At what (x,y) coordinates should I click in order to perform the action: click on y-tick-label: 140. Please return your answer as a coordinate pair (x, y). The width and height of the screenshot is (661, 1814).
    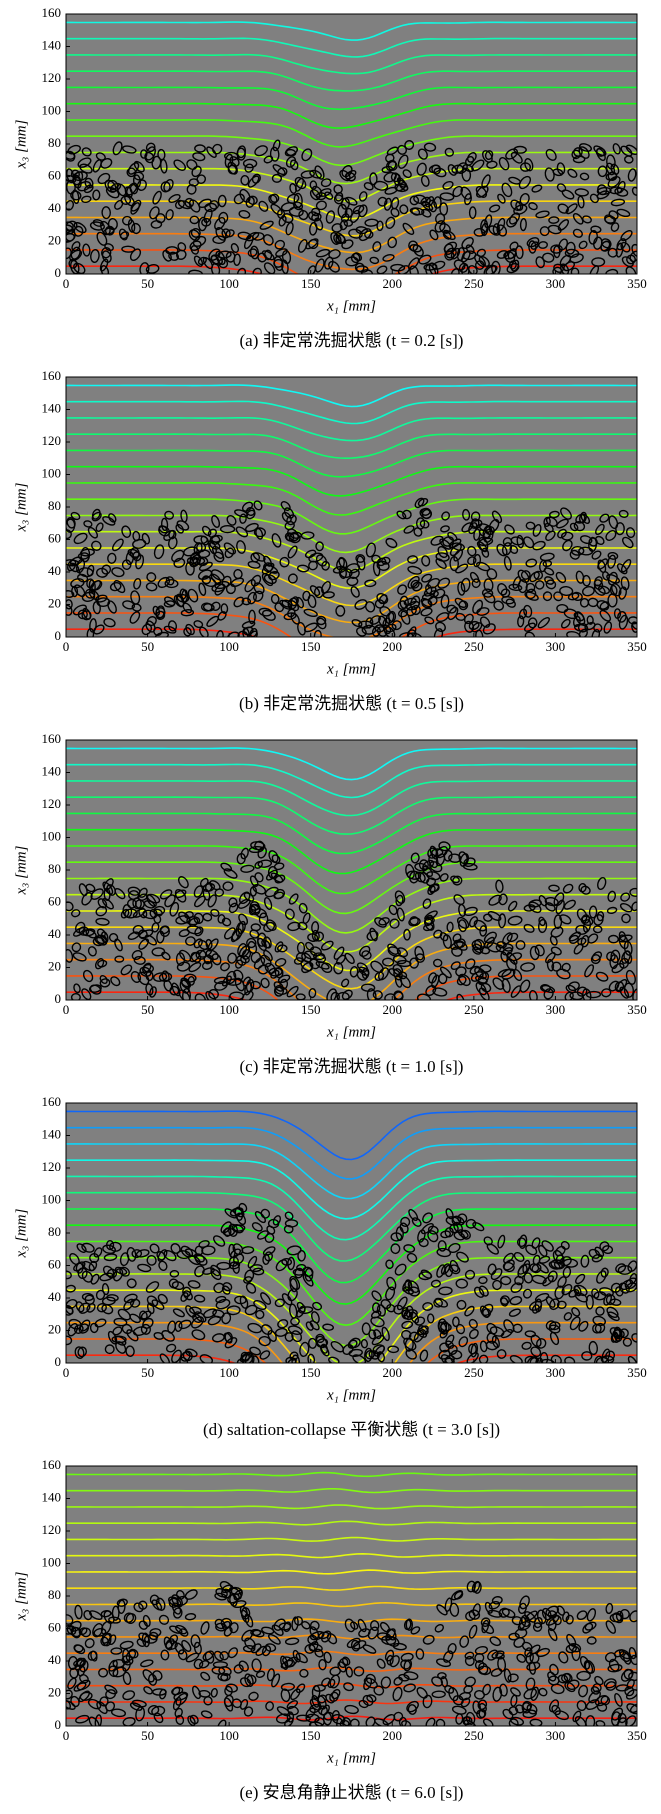
    Looking at the image, I should click on (52, 407).